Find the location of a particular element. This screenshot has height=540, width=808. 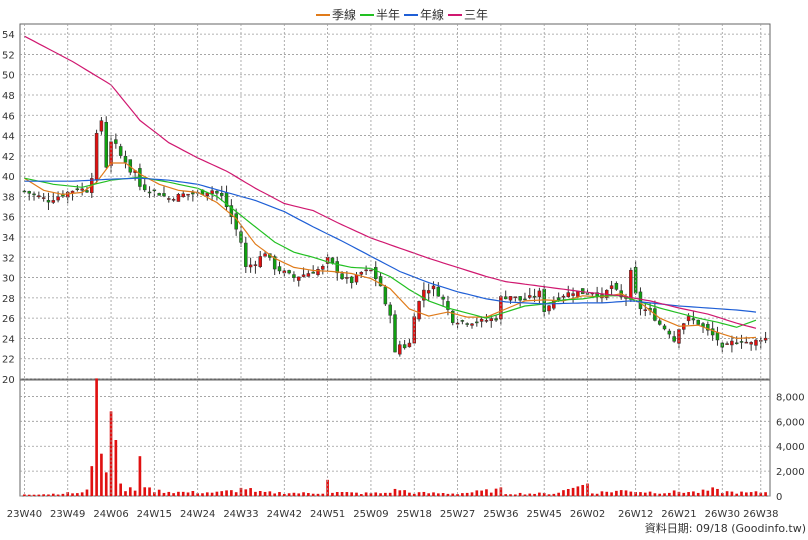

legend-item-3year: 三年 is located at coordinates (468, 15).